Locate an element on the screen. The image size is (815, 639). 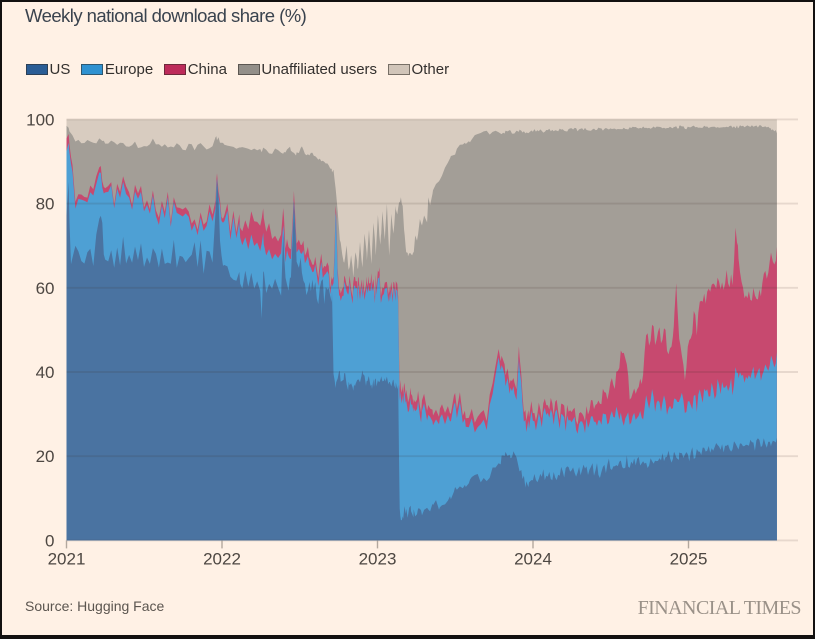
svg-text: 2022 is located at coordinates (222, 559).